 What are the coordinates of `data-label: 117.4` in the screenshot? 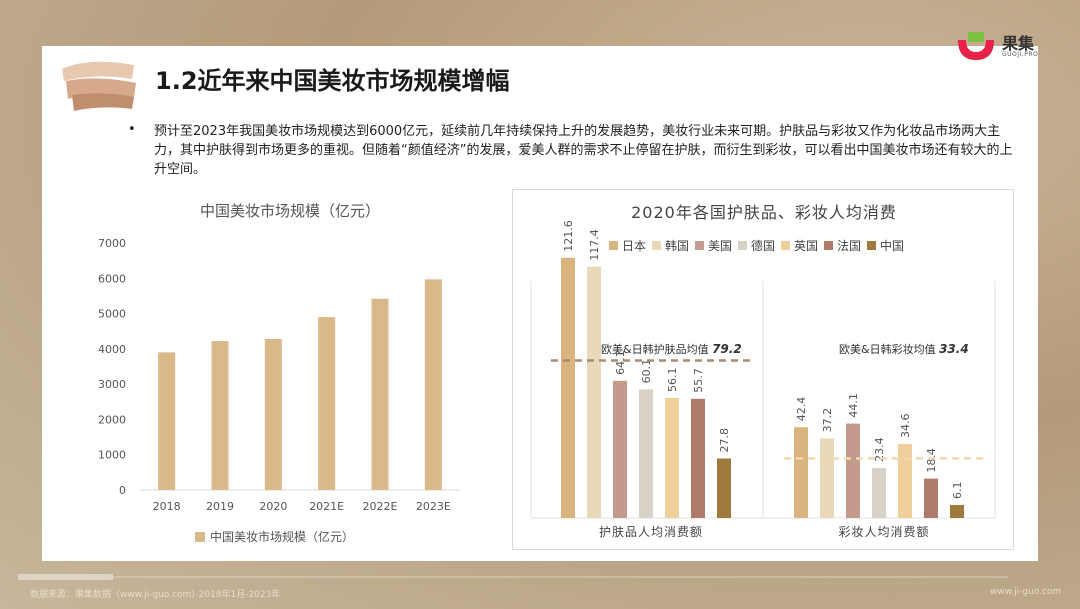 It's located at (594, 245).